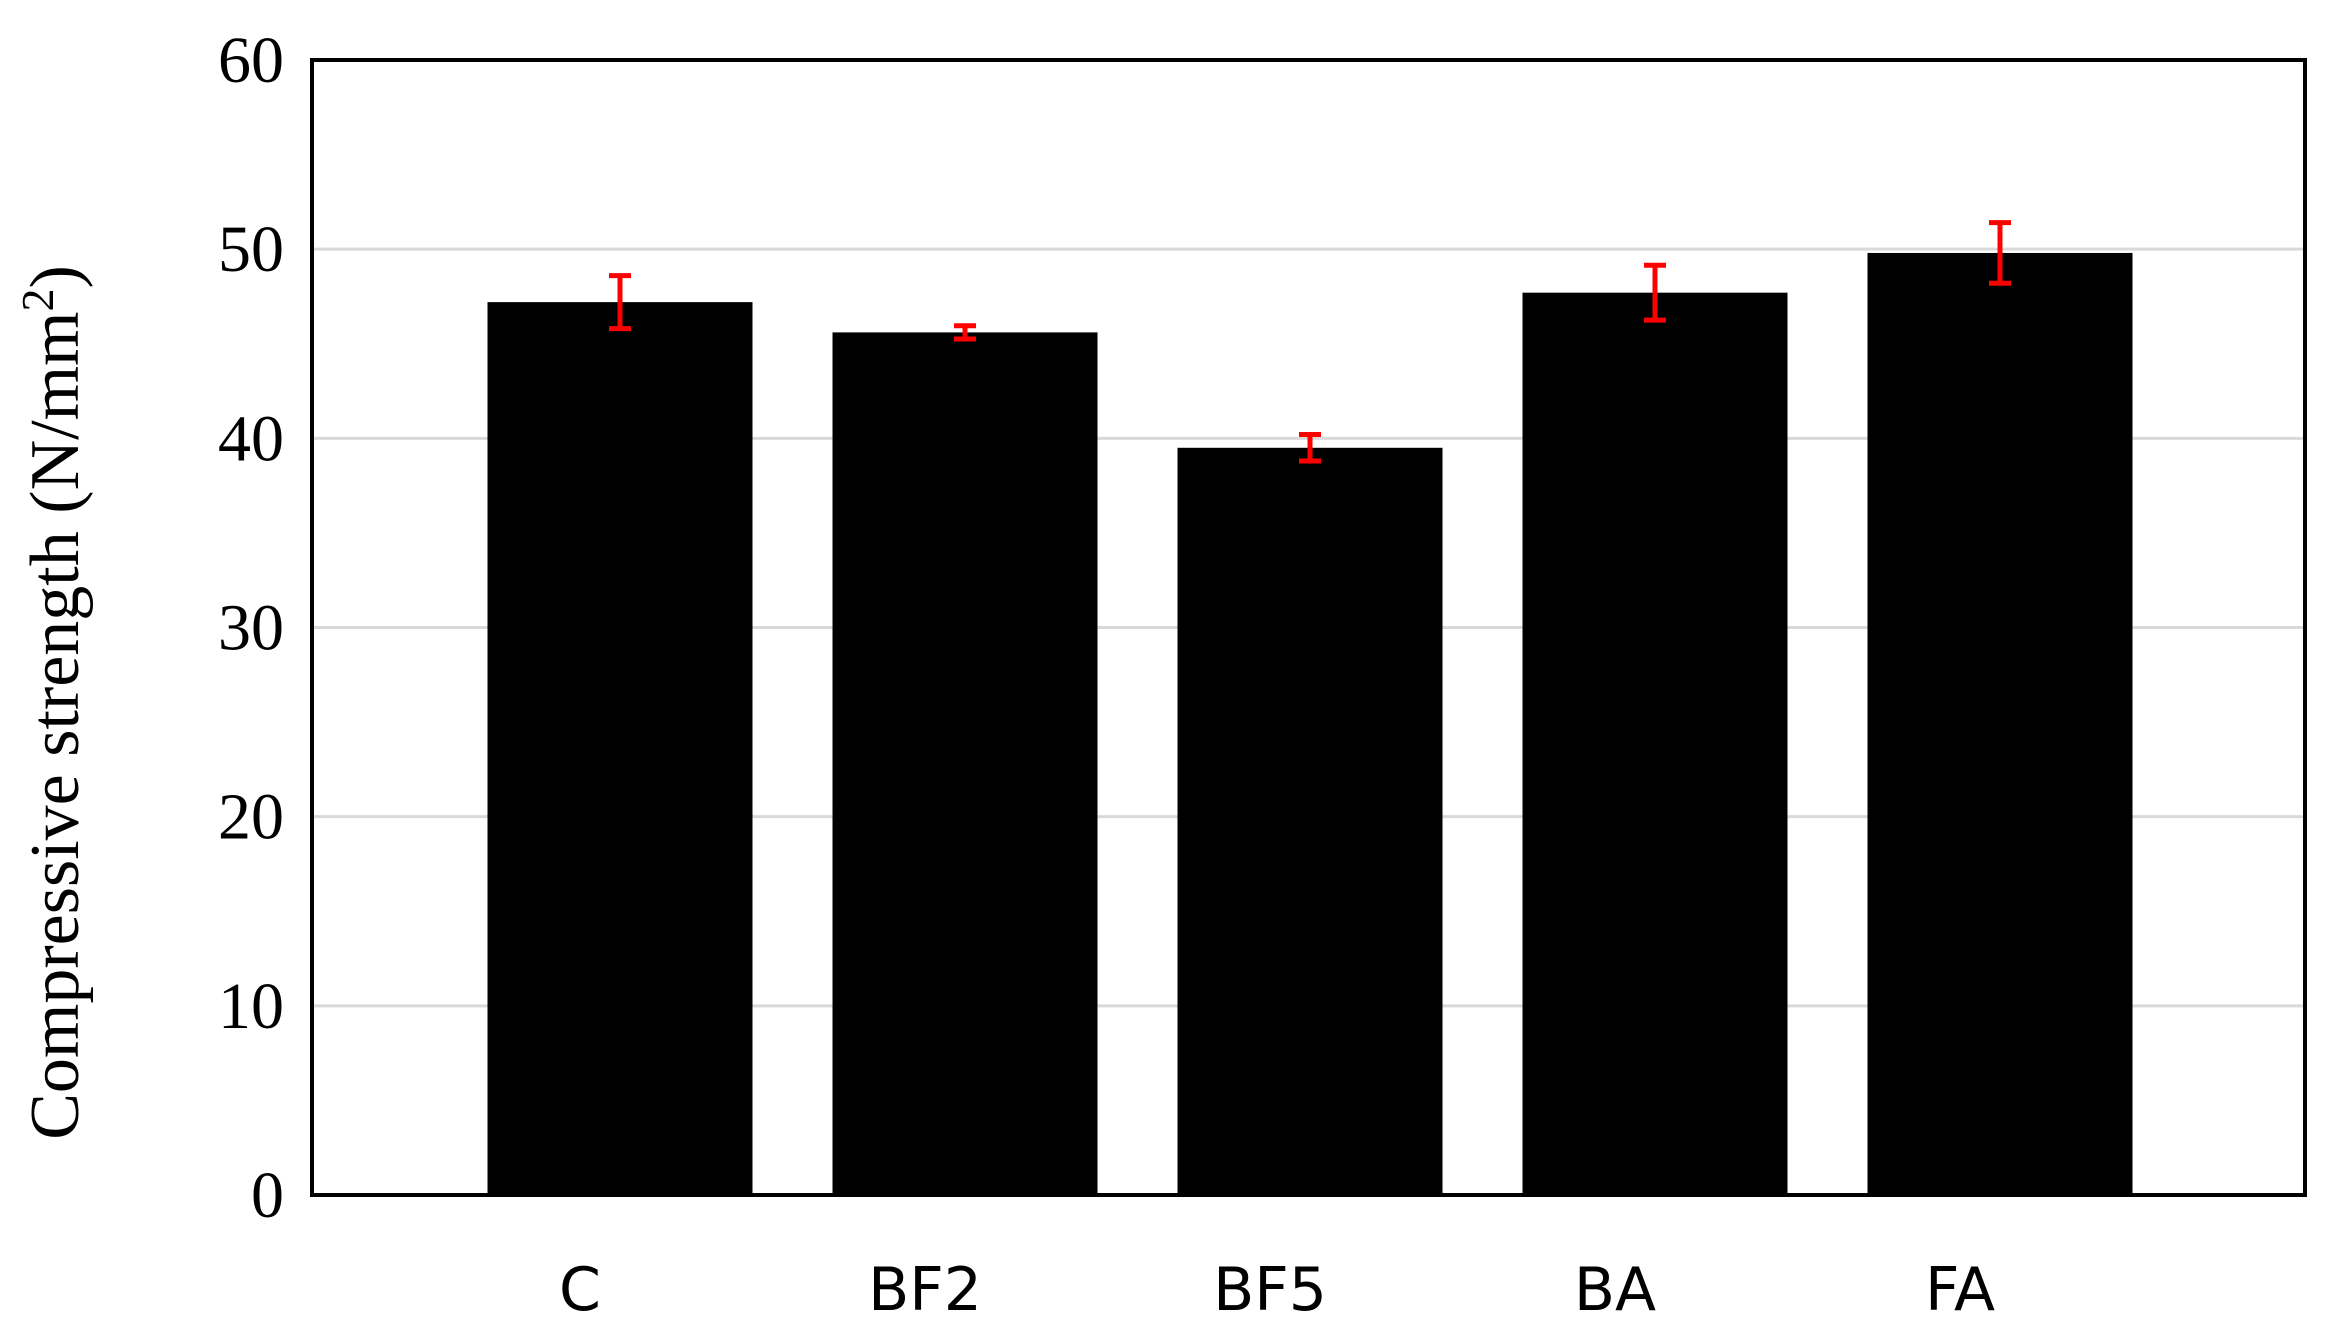 The image size is (2340, 1340). I want to click on y-tick-label-30: 30, so click(251, 628).